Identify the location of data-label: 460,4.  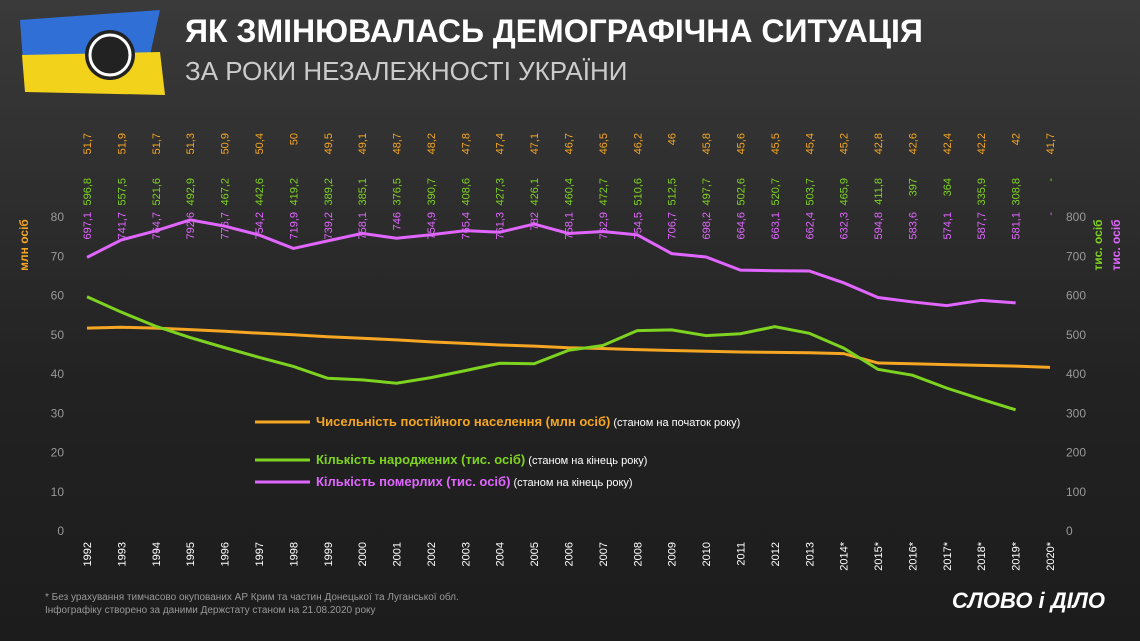
(570, 192).